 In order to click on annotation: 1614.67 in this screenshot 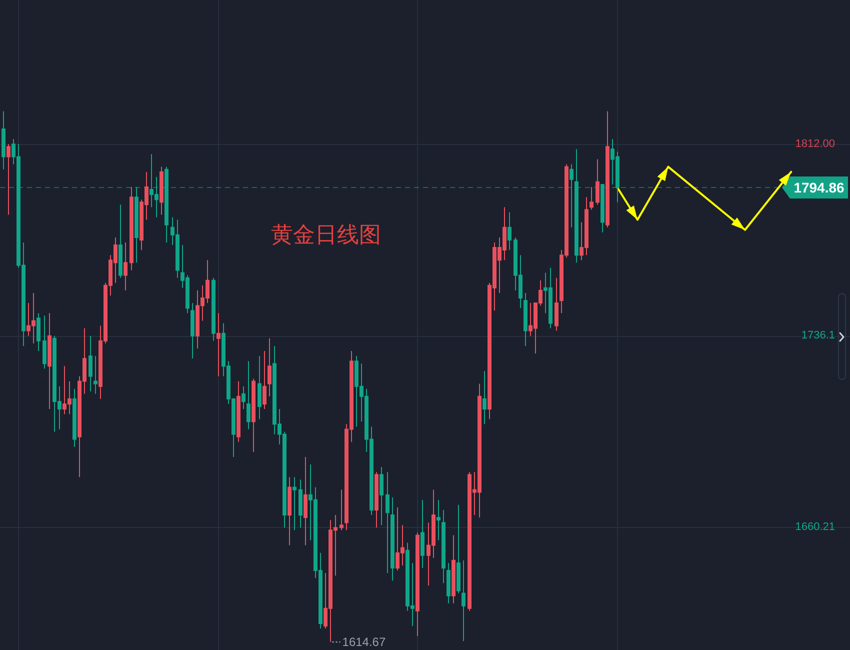, I will do `click(364, 642)`.